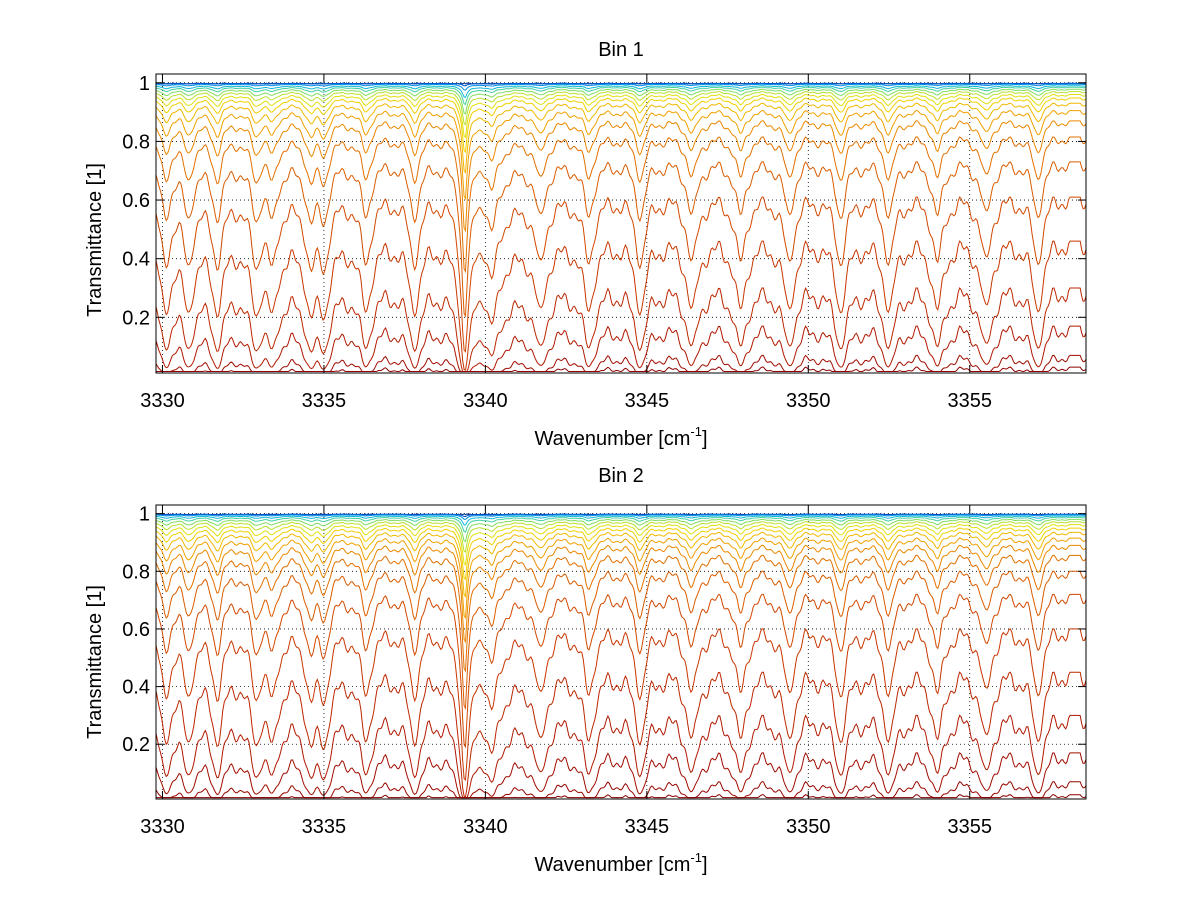 This screenshot has height=901, width=1200. What do you see at coordinates (621, 50) in the screenshot?
I see `chart-title: Bin 1` at bounding box center [621, 50].